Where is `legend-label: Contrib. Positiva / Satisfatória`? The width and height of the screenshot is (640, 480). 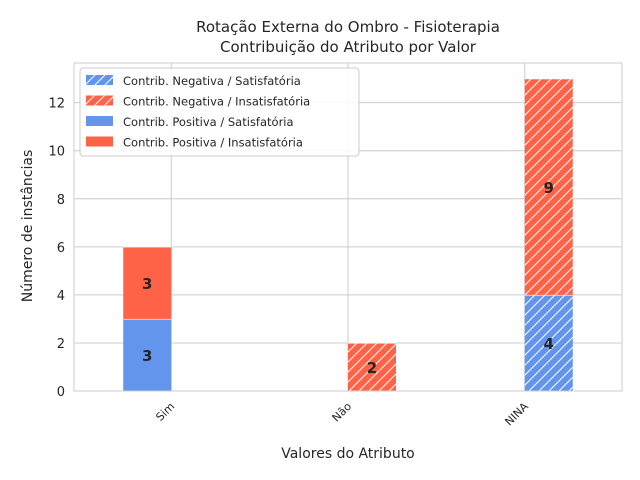 legend-label: Contrib. Positiva / Satisfatória is located at coordinates (208, 122).